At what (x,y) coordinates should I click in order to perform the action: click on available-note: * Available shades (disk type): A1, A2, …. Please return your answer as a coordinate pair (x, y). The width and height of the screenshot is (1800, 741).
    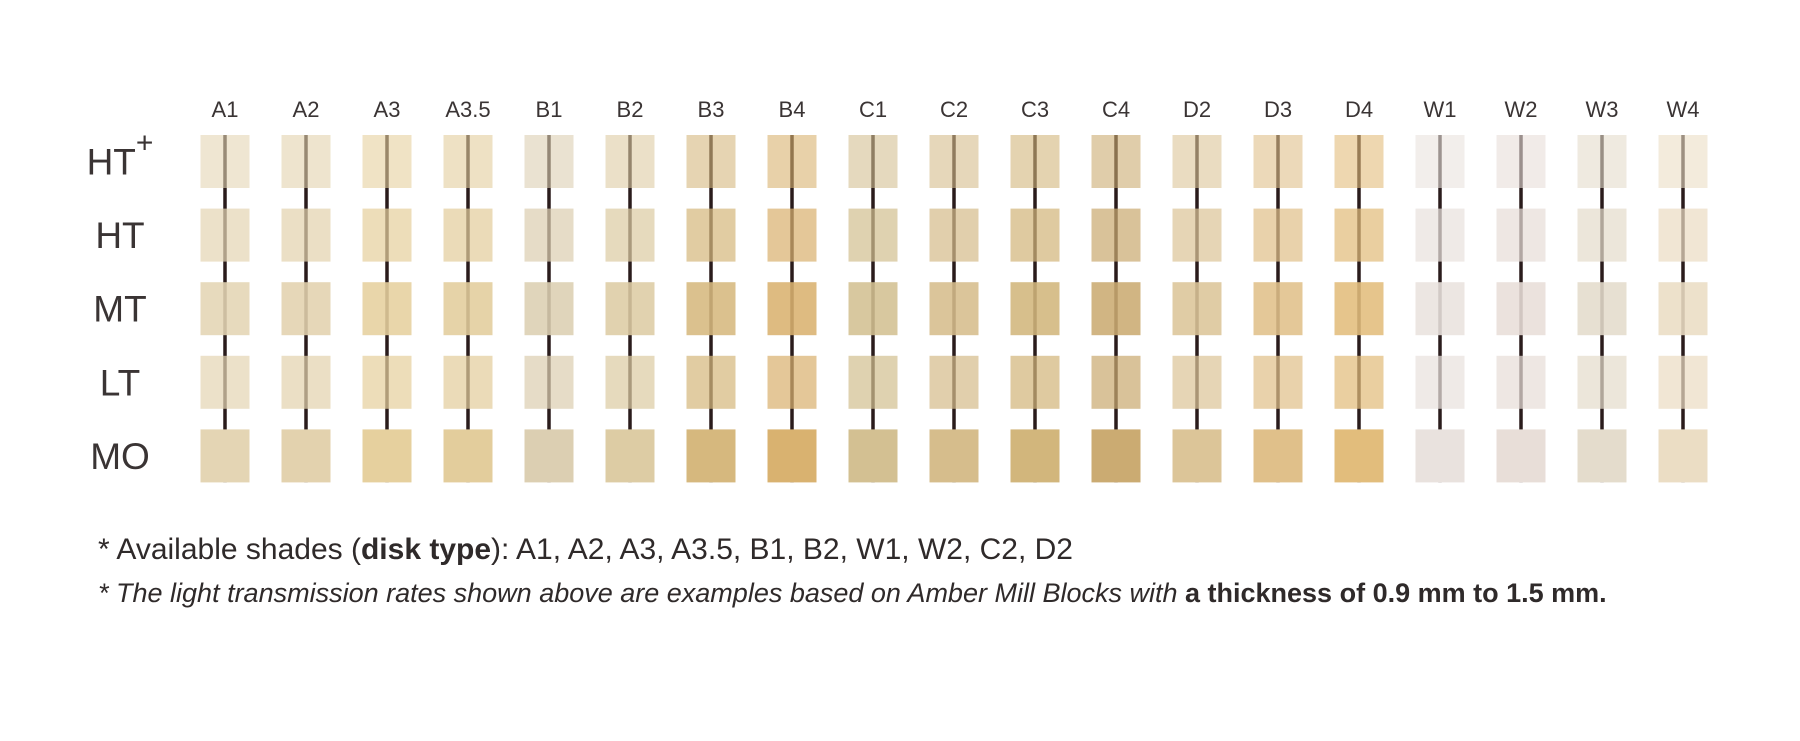
    Looking at the image, I should click on (585, 550).